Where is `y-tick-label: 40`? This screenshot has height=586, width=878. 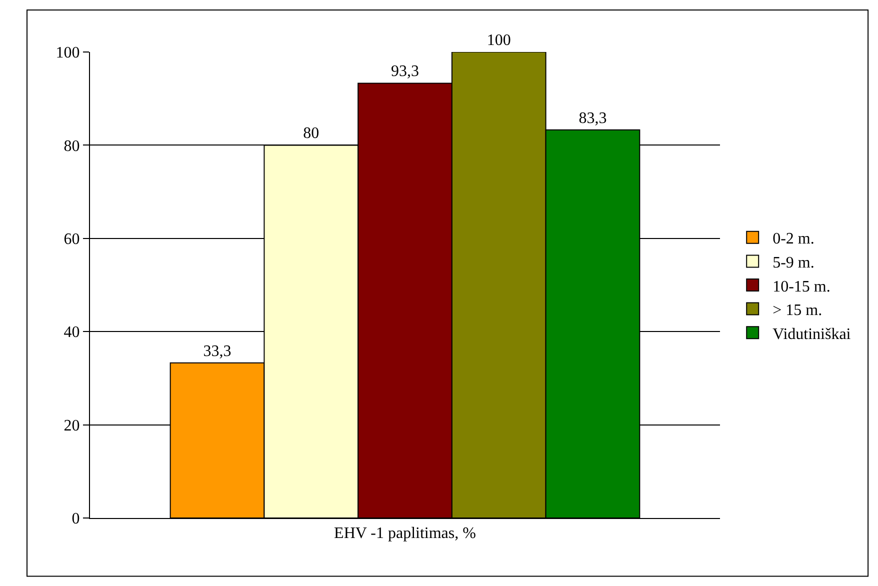
y-tick-label: 40 is located at coordinates (72, 333).